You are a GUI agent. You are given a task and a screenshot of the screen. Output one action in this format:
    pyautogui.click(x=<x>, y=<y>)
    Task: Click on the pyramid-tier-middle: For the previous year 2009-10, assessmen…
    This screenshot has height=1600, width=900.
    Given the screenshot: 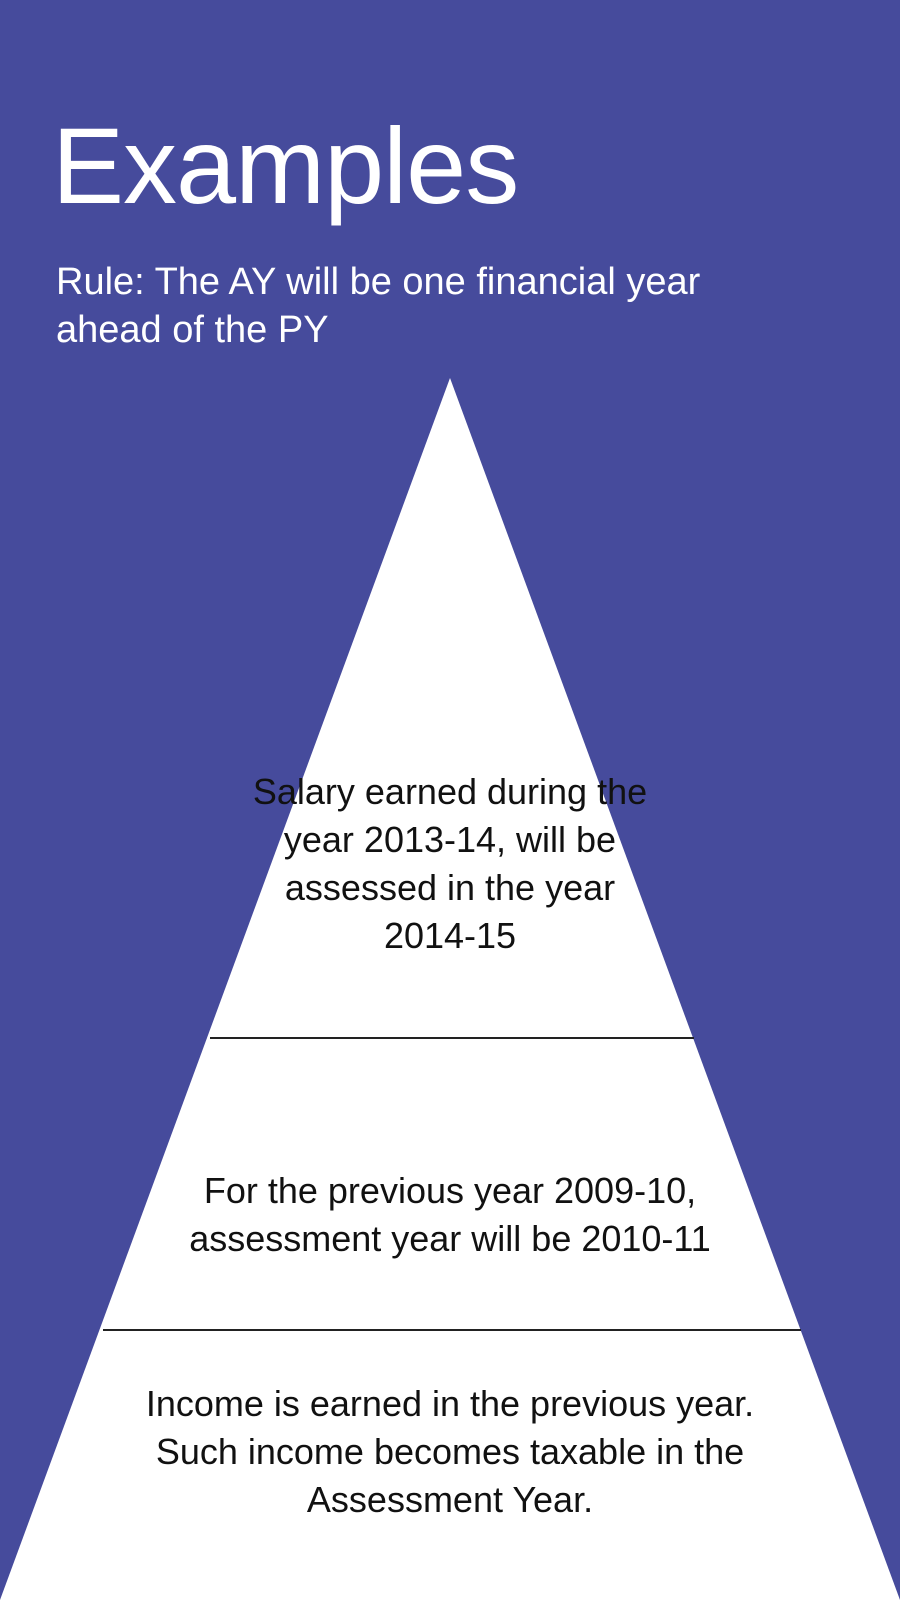 What is the action you would take?
    pyautogui.click(x=450, y=1214)
    